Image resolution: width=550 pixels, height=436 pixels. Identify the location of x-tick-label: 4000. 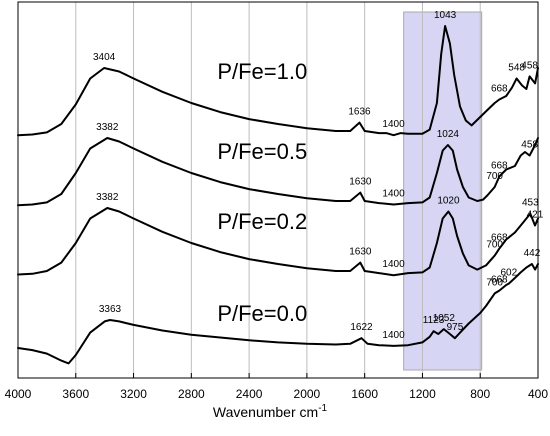
(18, 394).